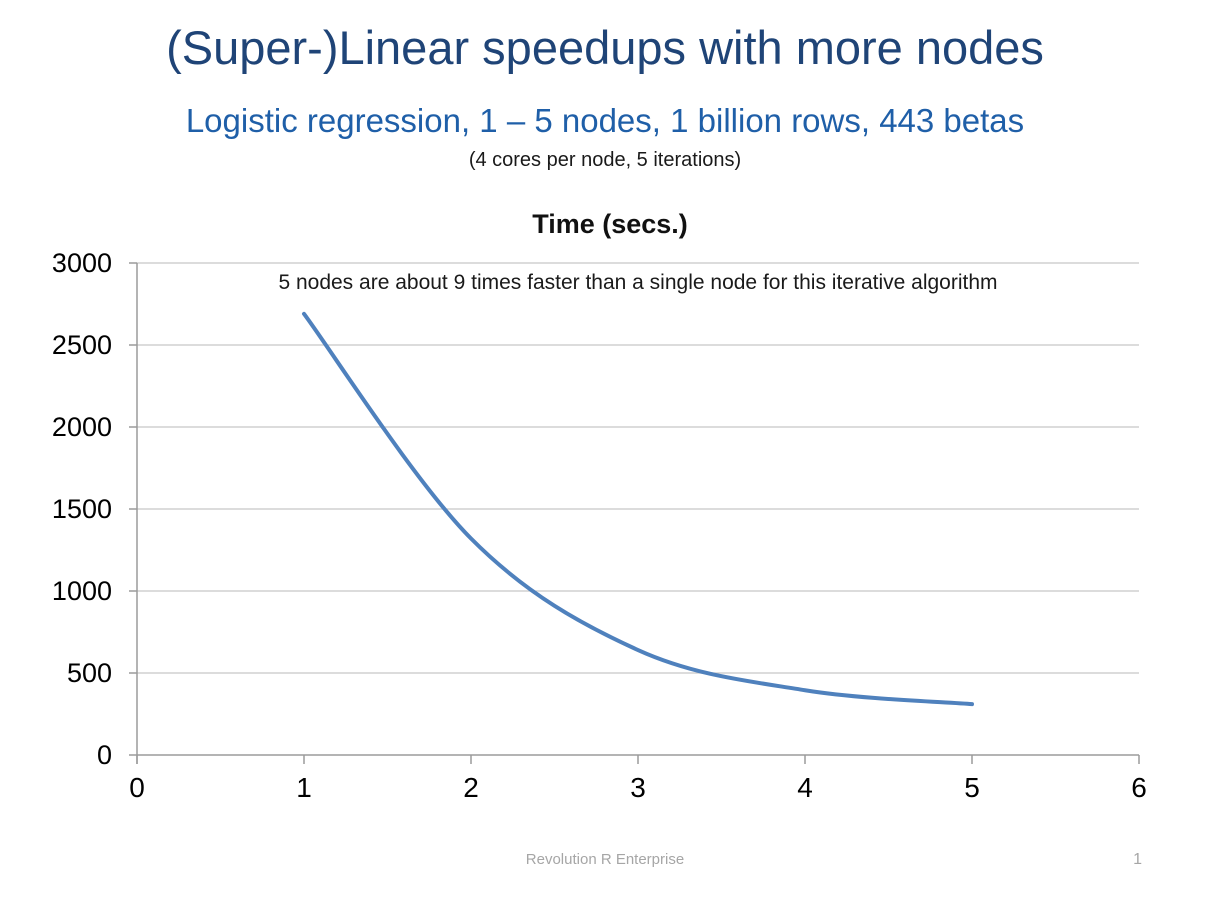  What do you see at coordinates (89, 673) in the screenshot?
I see `y-tick-label: 500` at bounding box center [89, 673].